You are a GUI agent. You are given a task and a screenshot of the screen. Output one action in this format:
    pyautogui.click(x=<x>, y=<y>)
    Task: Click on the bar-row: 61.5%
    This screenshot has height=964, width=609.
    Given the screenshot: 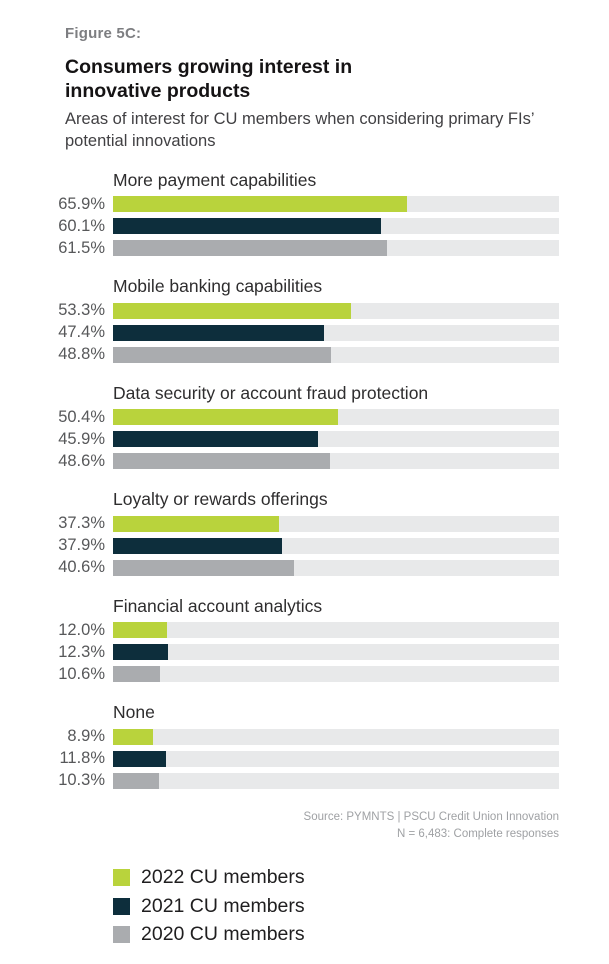 What is the action you would take?
    pyautogui.click(x=299, y=247)
    